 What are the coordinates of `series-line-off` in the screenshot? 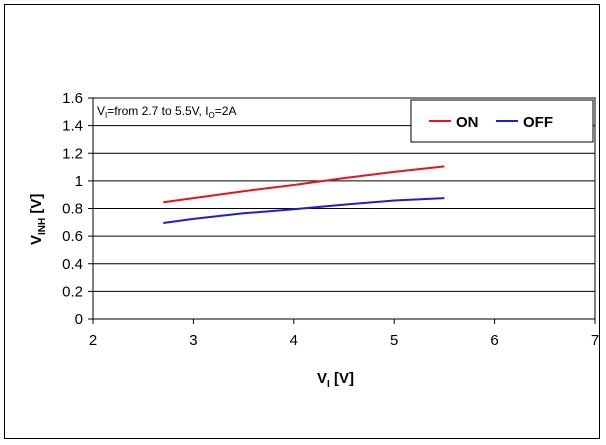 It's located at (304, 210).